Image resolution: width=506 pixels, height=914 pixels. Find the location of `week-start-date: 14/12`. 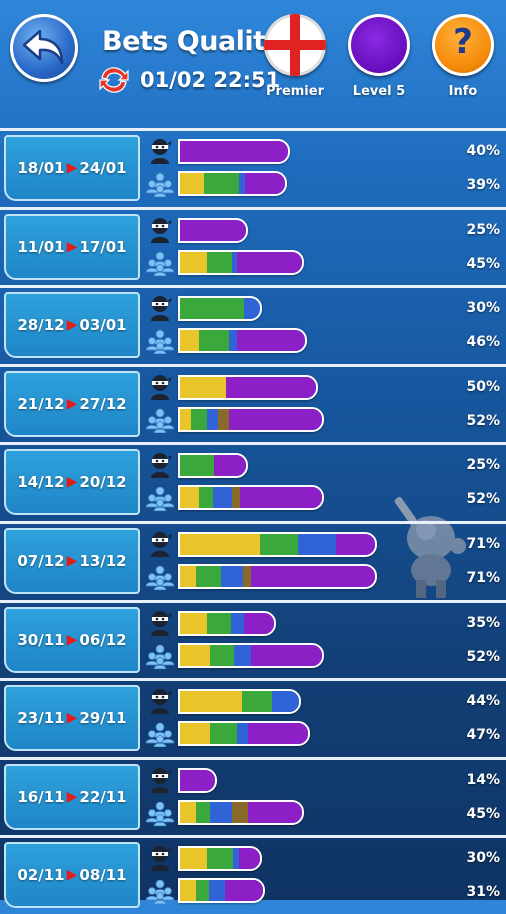

week-start-date: 14/12 is located at coordinates (41, 482).